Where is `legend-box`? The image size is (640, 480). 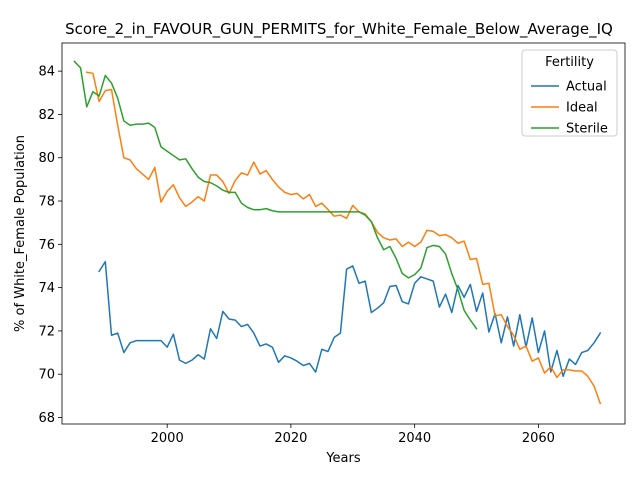 legend-box is located at coordinates (569, 93).